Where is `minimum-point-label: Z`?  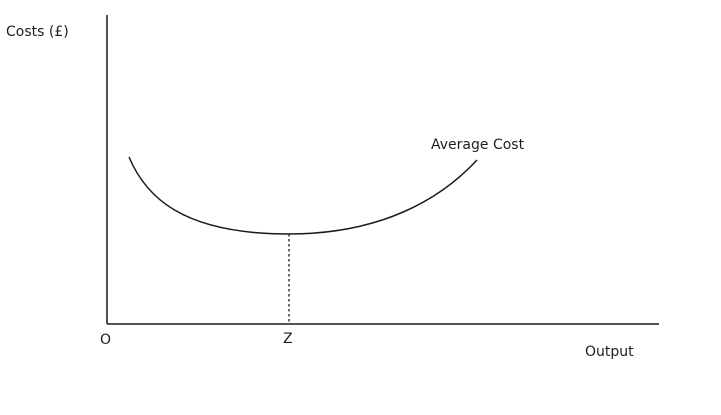
minimum-point-label: Z is located at coordinates (288, 339).